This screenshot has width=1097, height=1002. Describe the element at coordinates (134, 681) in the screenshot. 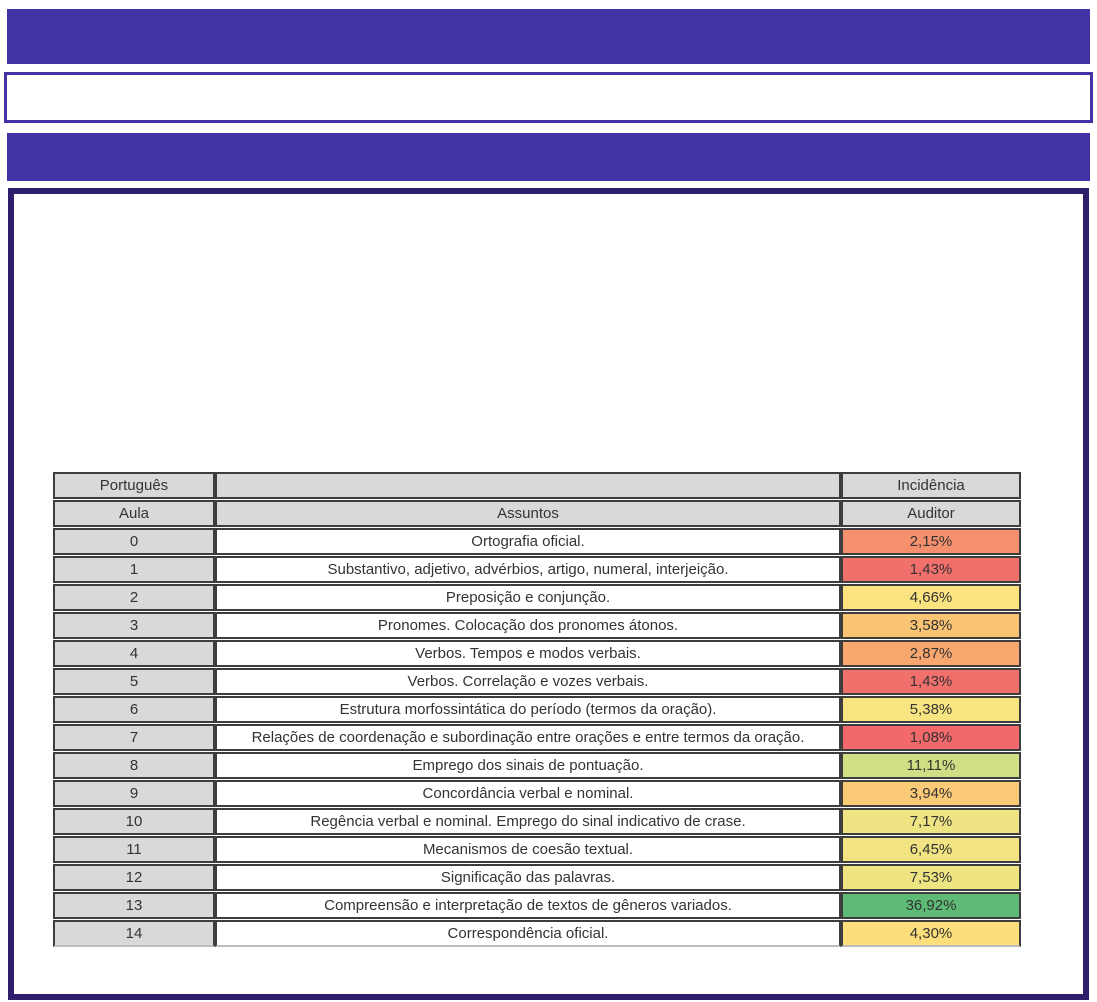

I see `aula-cell: 5` at that location.